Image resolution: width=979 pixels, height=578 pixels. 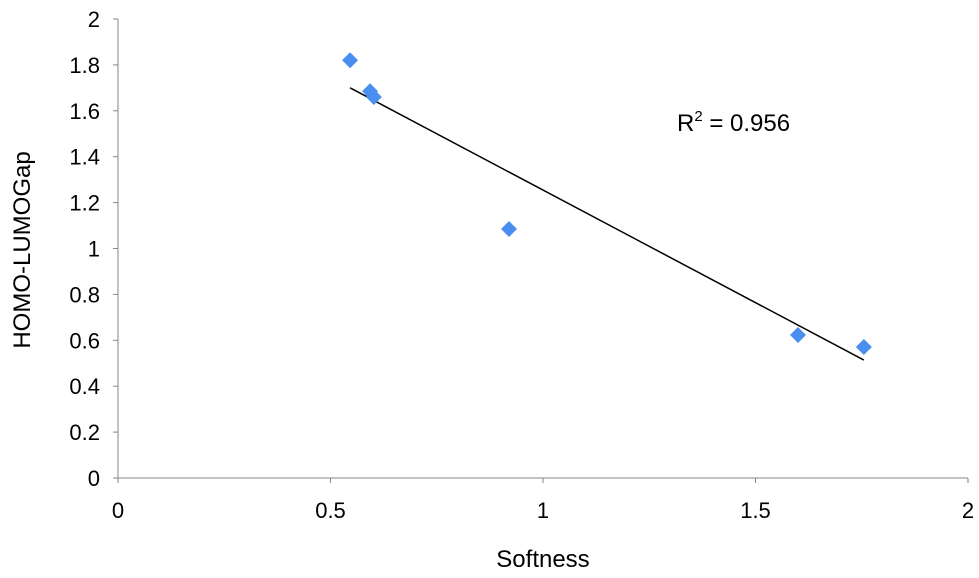 What do you see at coordinates (22, 249) in the screenshot?
I see `y-axis-label: HOMO-LUMOGap` at bounding box center [22, 249].